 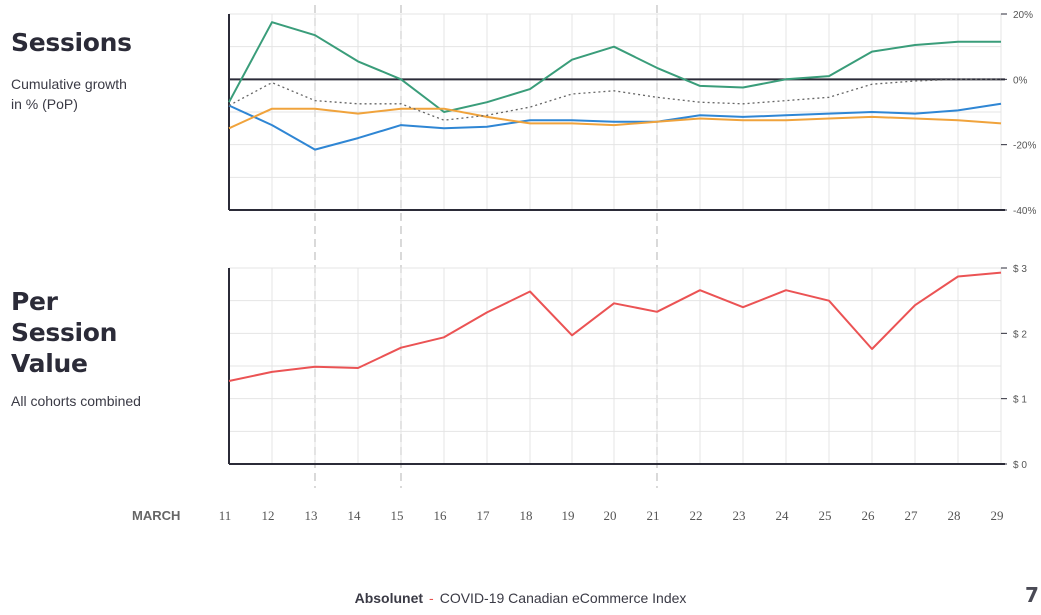 What do you see at coordinates (954, 515) in the screenshot?
I see `x-tick-label-28: 28` at bounding box center [954, 515].